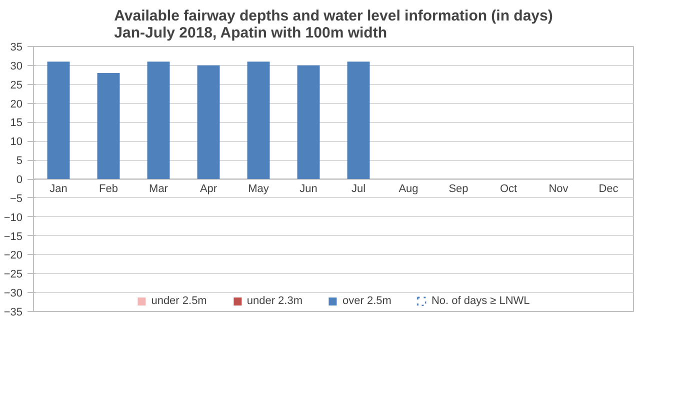 The image size is (674, 416). Describe the element at coordinates (16, 104) in the screenshot. I see `y-tick-label: 20` at that location.